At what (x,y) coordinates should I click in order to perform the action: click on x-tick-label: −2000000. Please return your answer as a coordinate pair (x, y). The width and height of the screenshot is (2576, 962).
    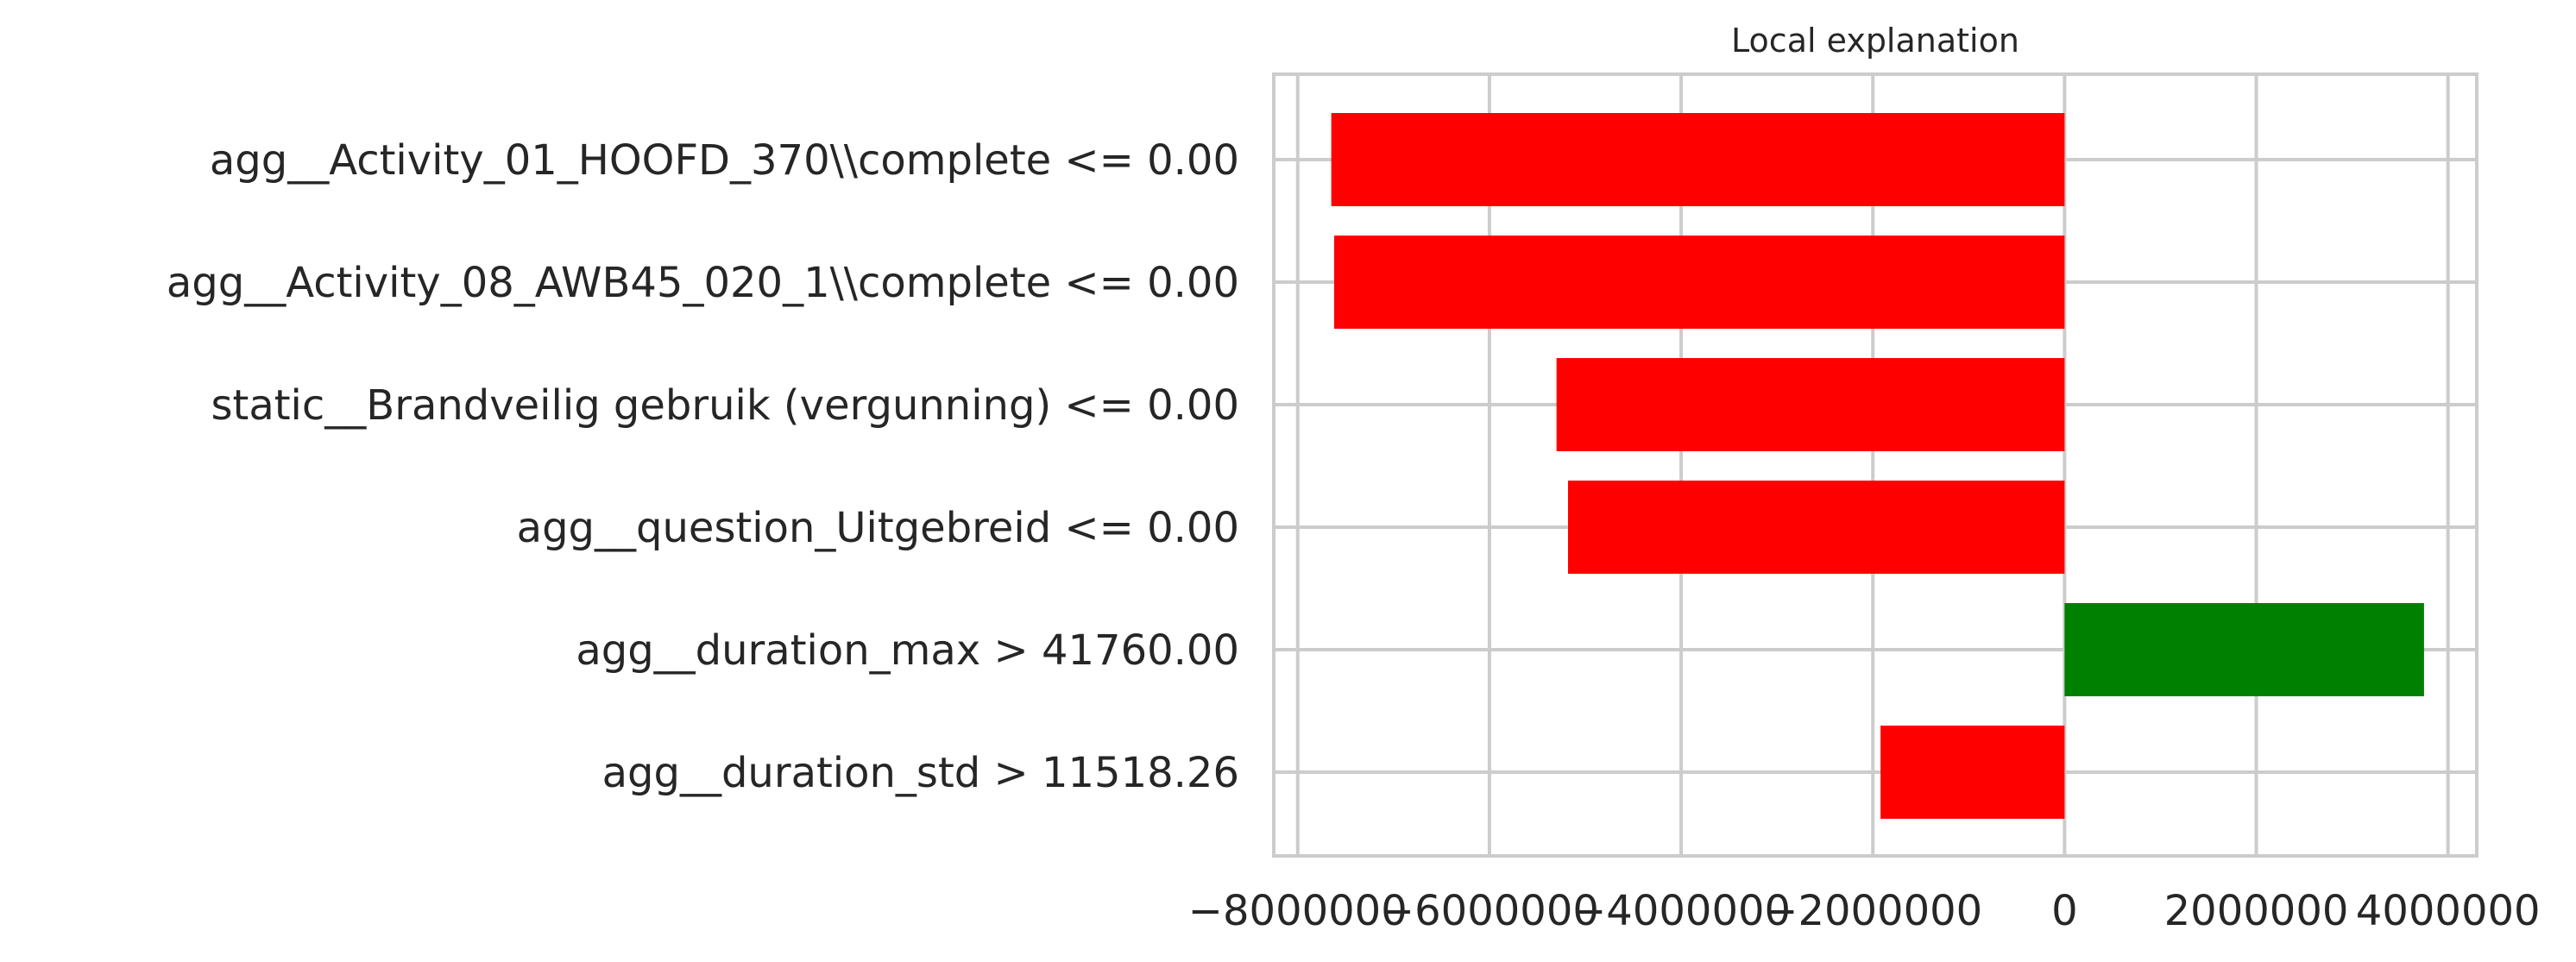
    Looking at the image, I should click on (1873, 911).